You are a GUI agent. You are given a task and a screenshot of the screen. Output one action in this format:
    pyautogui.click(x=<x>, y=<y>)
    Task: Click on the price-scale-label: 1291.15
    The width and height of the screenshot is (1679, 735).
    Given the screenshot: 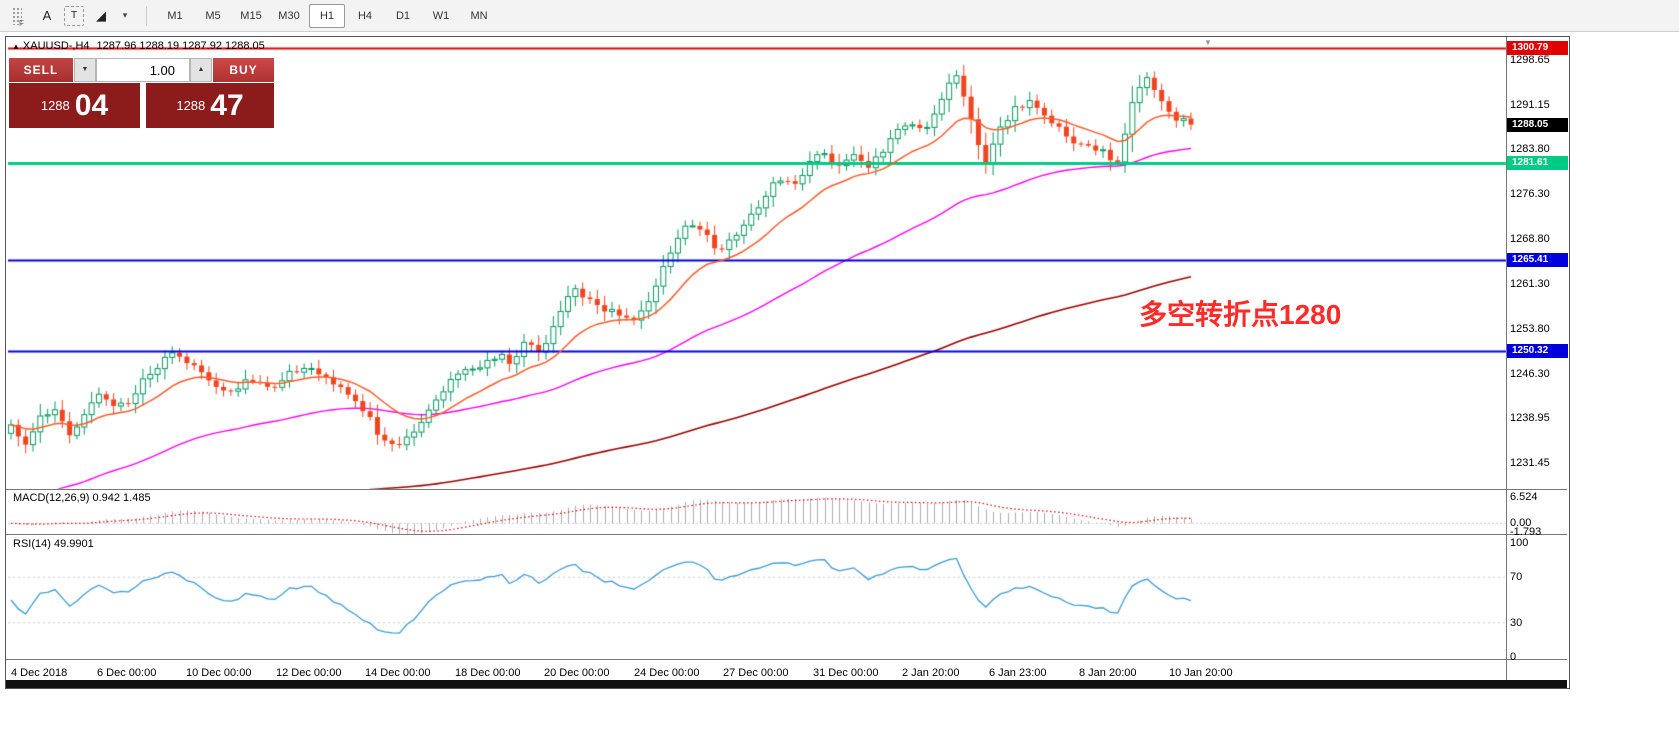 What is the action you would take?
    pyautogui.click(x=1530, y=105)
    